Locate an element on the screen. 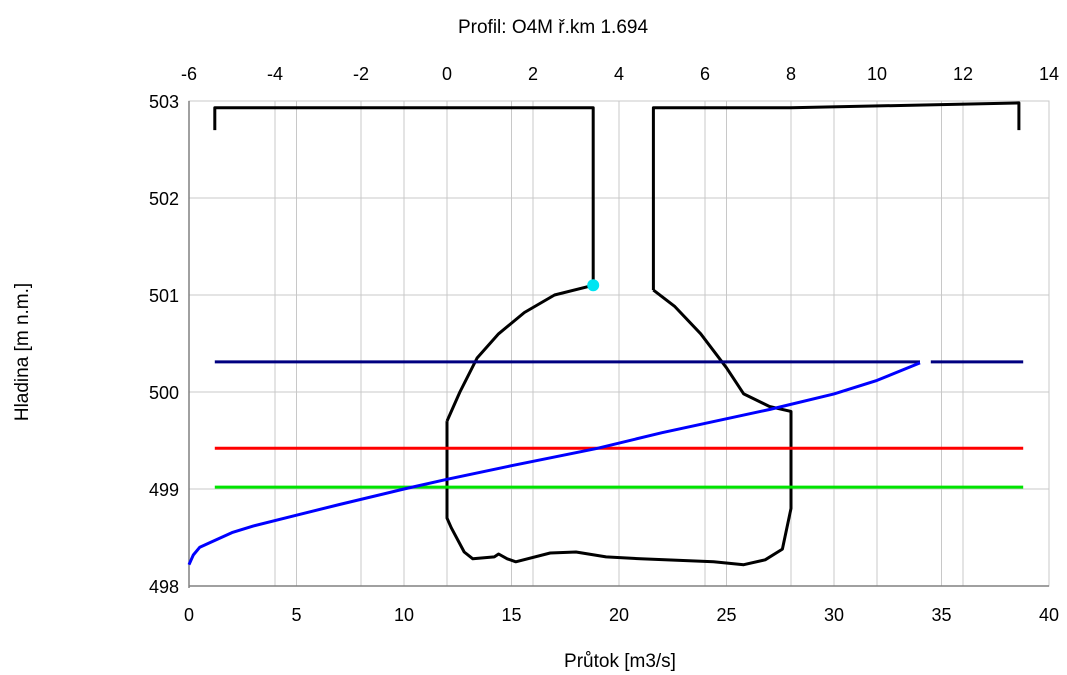 This screenshot has width=1067, height=675. x2-tick-label: -2 is located at coordinates (361, 74).